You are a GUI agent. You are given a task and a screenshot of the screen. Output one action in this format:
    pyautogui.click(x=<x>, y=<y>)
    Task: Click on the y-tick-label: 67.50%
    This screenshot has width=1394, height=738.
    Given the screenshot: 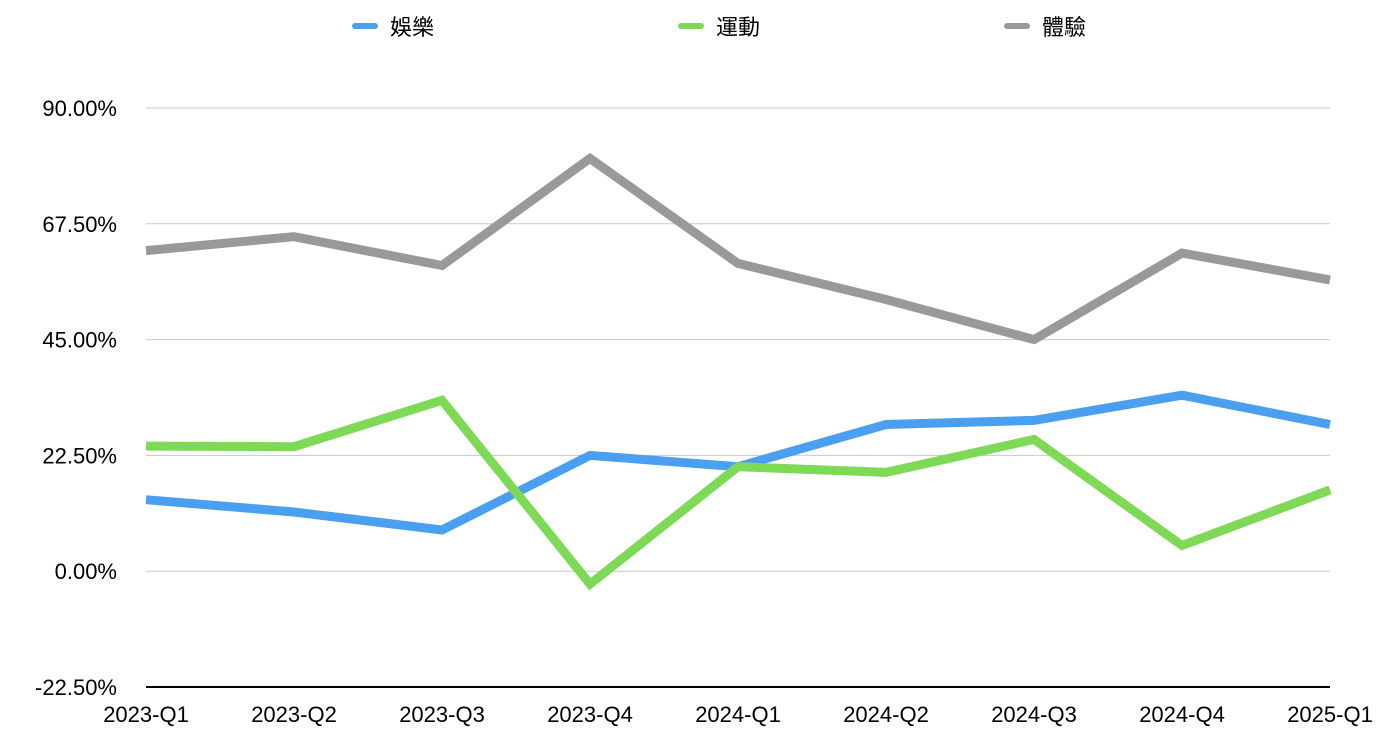 What is the action you would take?
    pyautogui.click(x=79, y=224)
    